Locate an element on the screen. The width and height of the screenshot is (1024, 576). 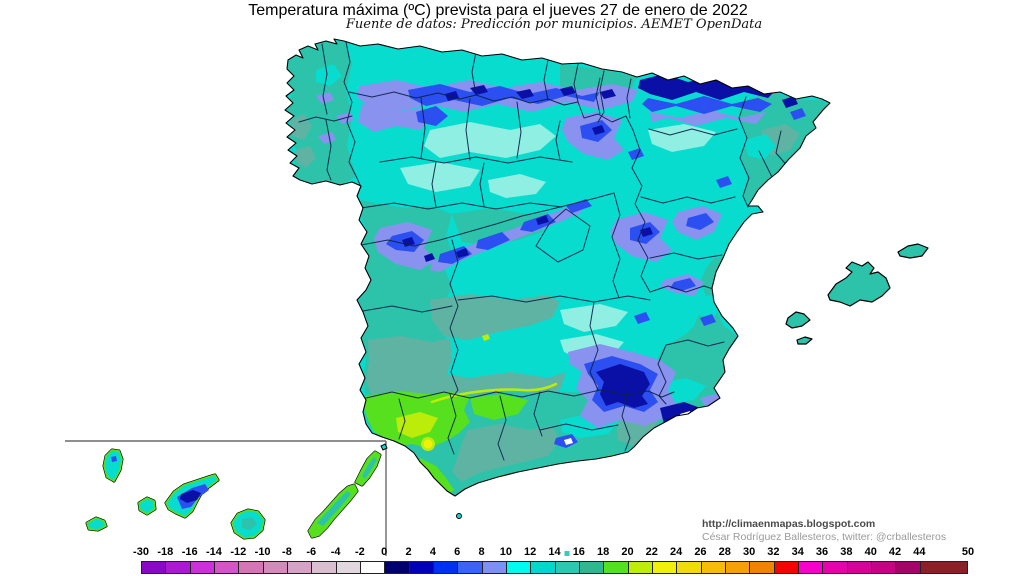
legend-tick: -8 is located at coordinates (287, 552).